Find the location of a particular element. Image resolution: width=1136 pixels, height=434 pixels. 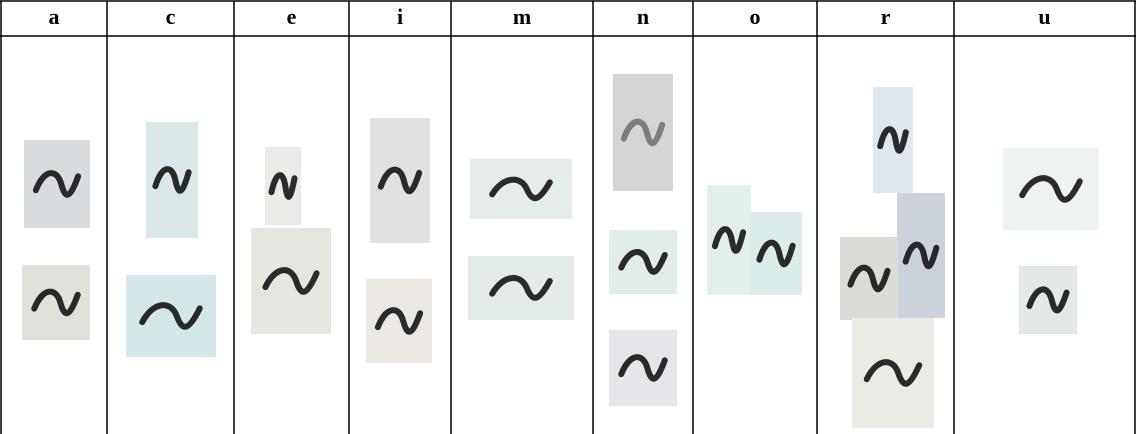

column-header: e is located at coordinates (292, 16).